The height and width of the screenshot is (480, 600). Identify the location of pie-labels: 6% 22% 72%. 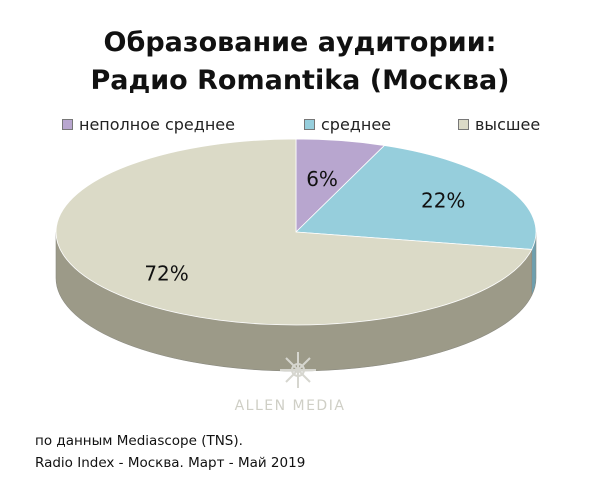
(304, 226).